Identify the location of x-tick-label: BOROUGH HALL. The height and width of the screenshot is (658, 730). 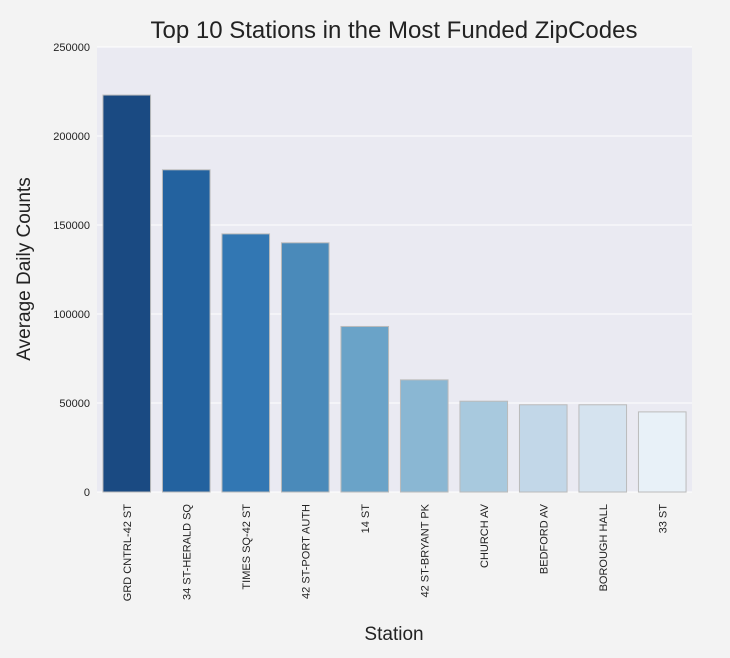
(604, 547).